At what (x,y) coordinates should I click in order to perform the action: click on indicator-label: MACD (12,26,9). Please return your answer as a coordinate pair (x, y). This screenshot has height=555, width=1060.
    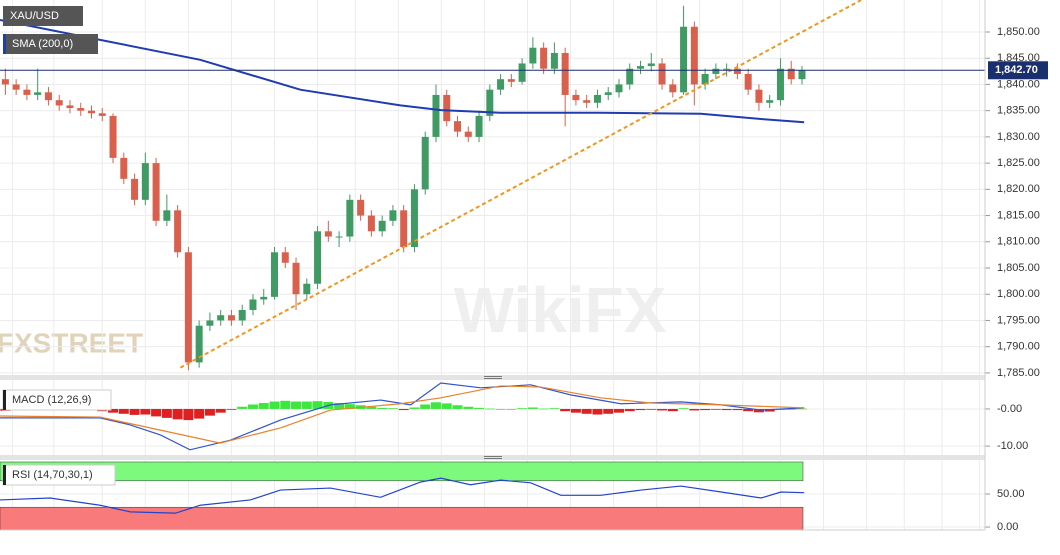
    Looking at the image, I should click on (51, 400).